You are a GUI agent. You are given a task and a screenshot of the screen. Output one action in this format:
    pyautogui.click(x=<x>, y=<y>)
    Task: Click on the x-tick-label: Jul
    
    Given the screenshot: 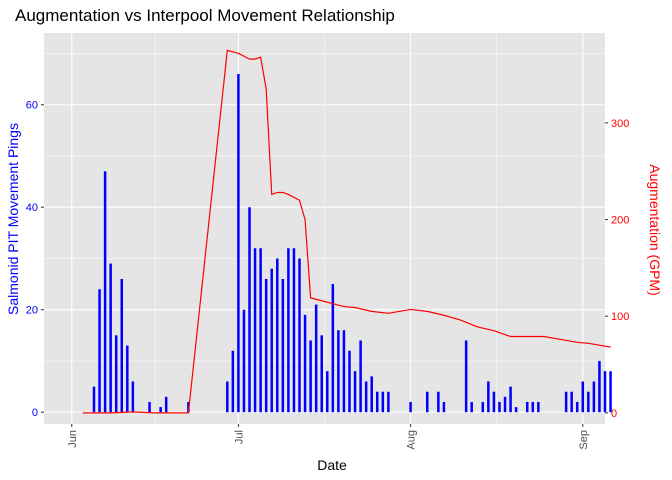 What is the action you would take?
    pyautogui.click(x=239, y=437)
    